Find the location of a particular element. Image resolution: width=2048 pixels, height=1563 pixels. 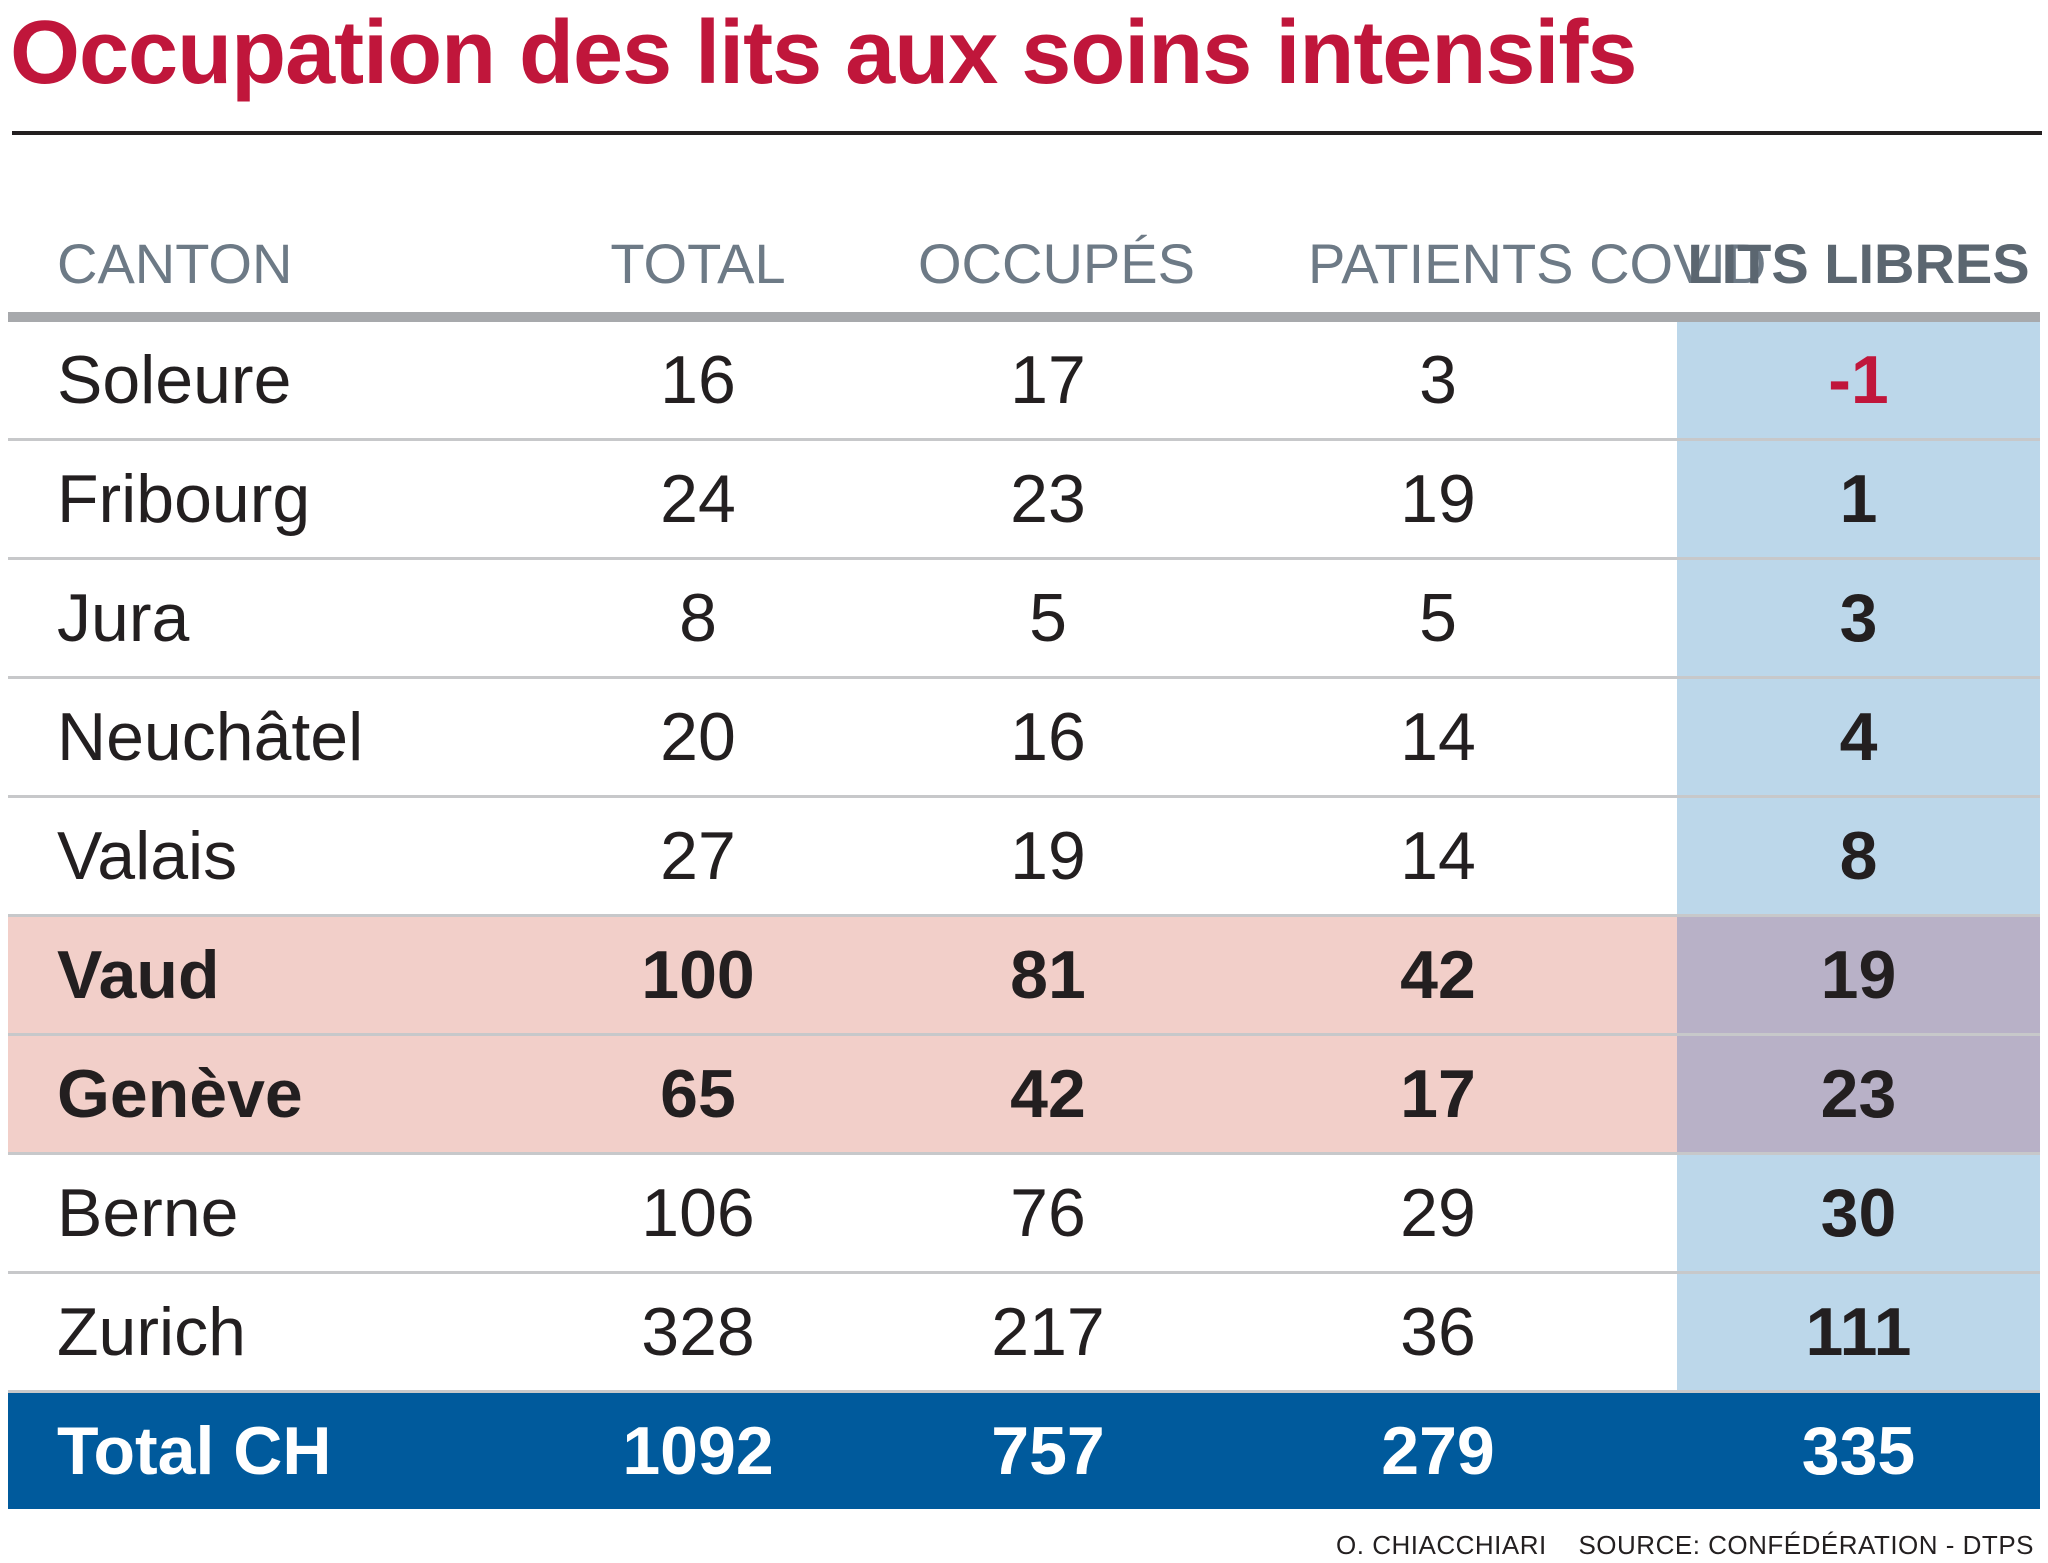

total-cell: 65 is located at coordinates (698, 1094).